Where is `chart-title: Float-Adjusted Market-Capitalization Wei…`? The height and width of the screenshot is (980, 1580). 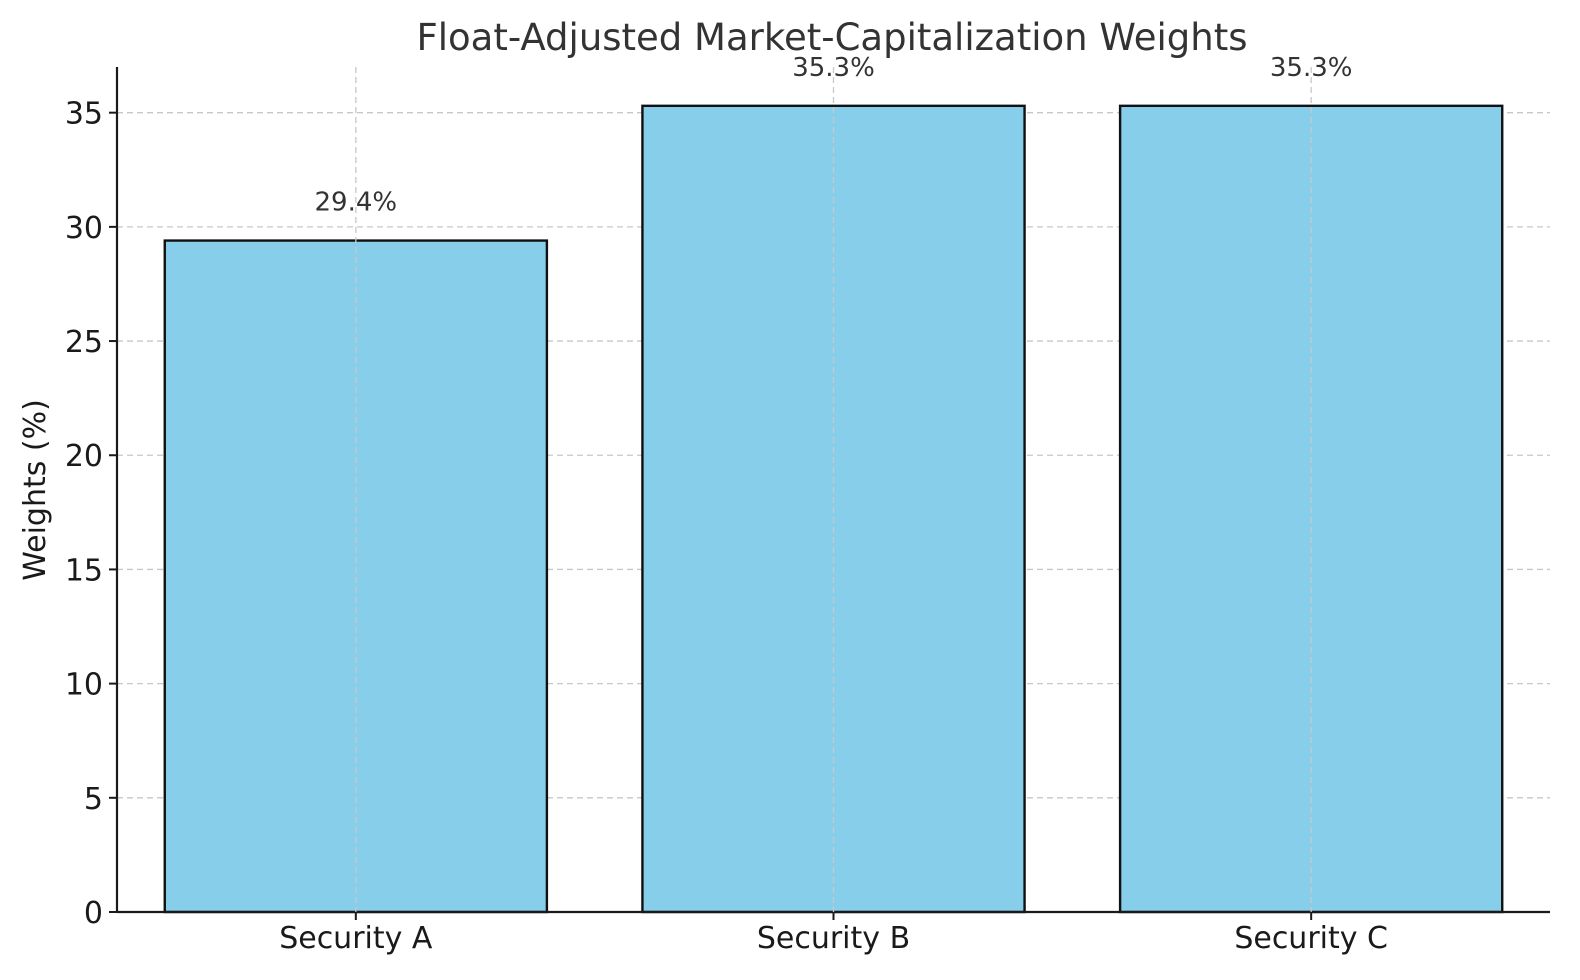
chart-title: Float-Adjusted Market-Capitalization Wei… is located at coordinates (831, 37).